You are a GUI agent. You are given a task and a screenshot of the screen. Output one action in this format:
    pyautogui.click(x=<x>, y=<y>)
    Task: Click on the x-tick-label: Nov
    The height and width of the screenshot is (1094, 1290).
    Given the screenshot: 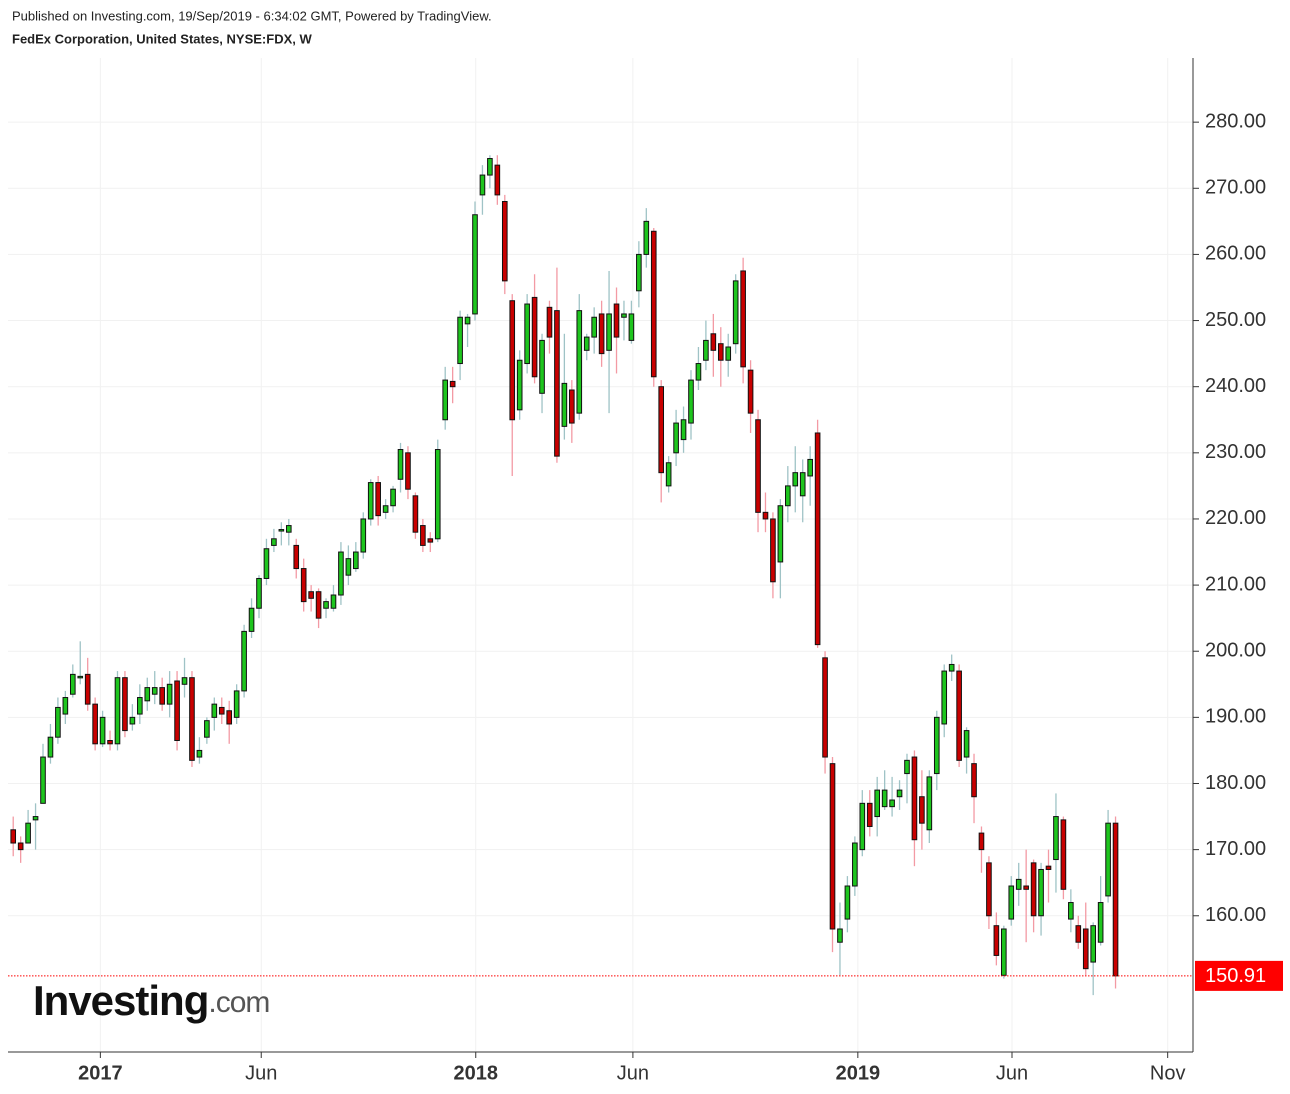 What is the action you would take?
    pyautogui.click(x=1168, y=1073)
    